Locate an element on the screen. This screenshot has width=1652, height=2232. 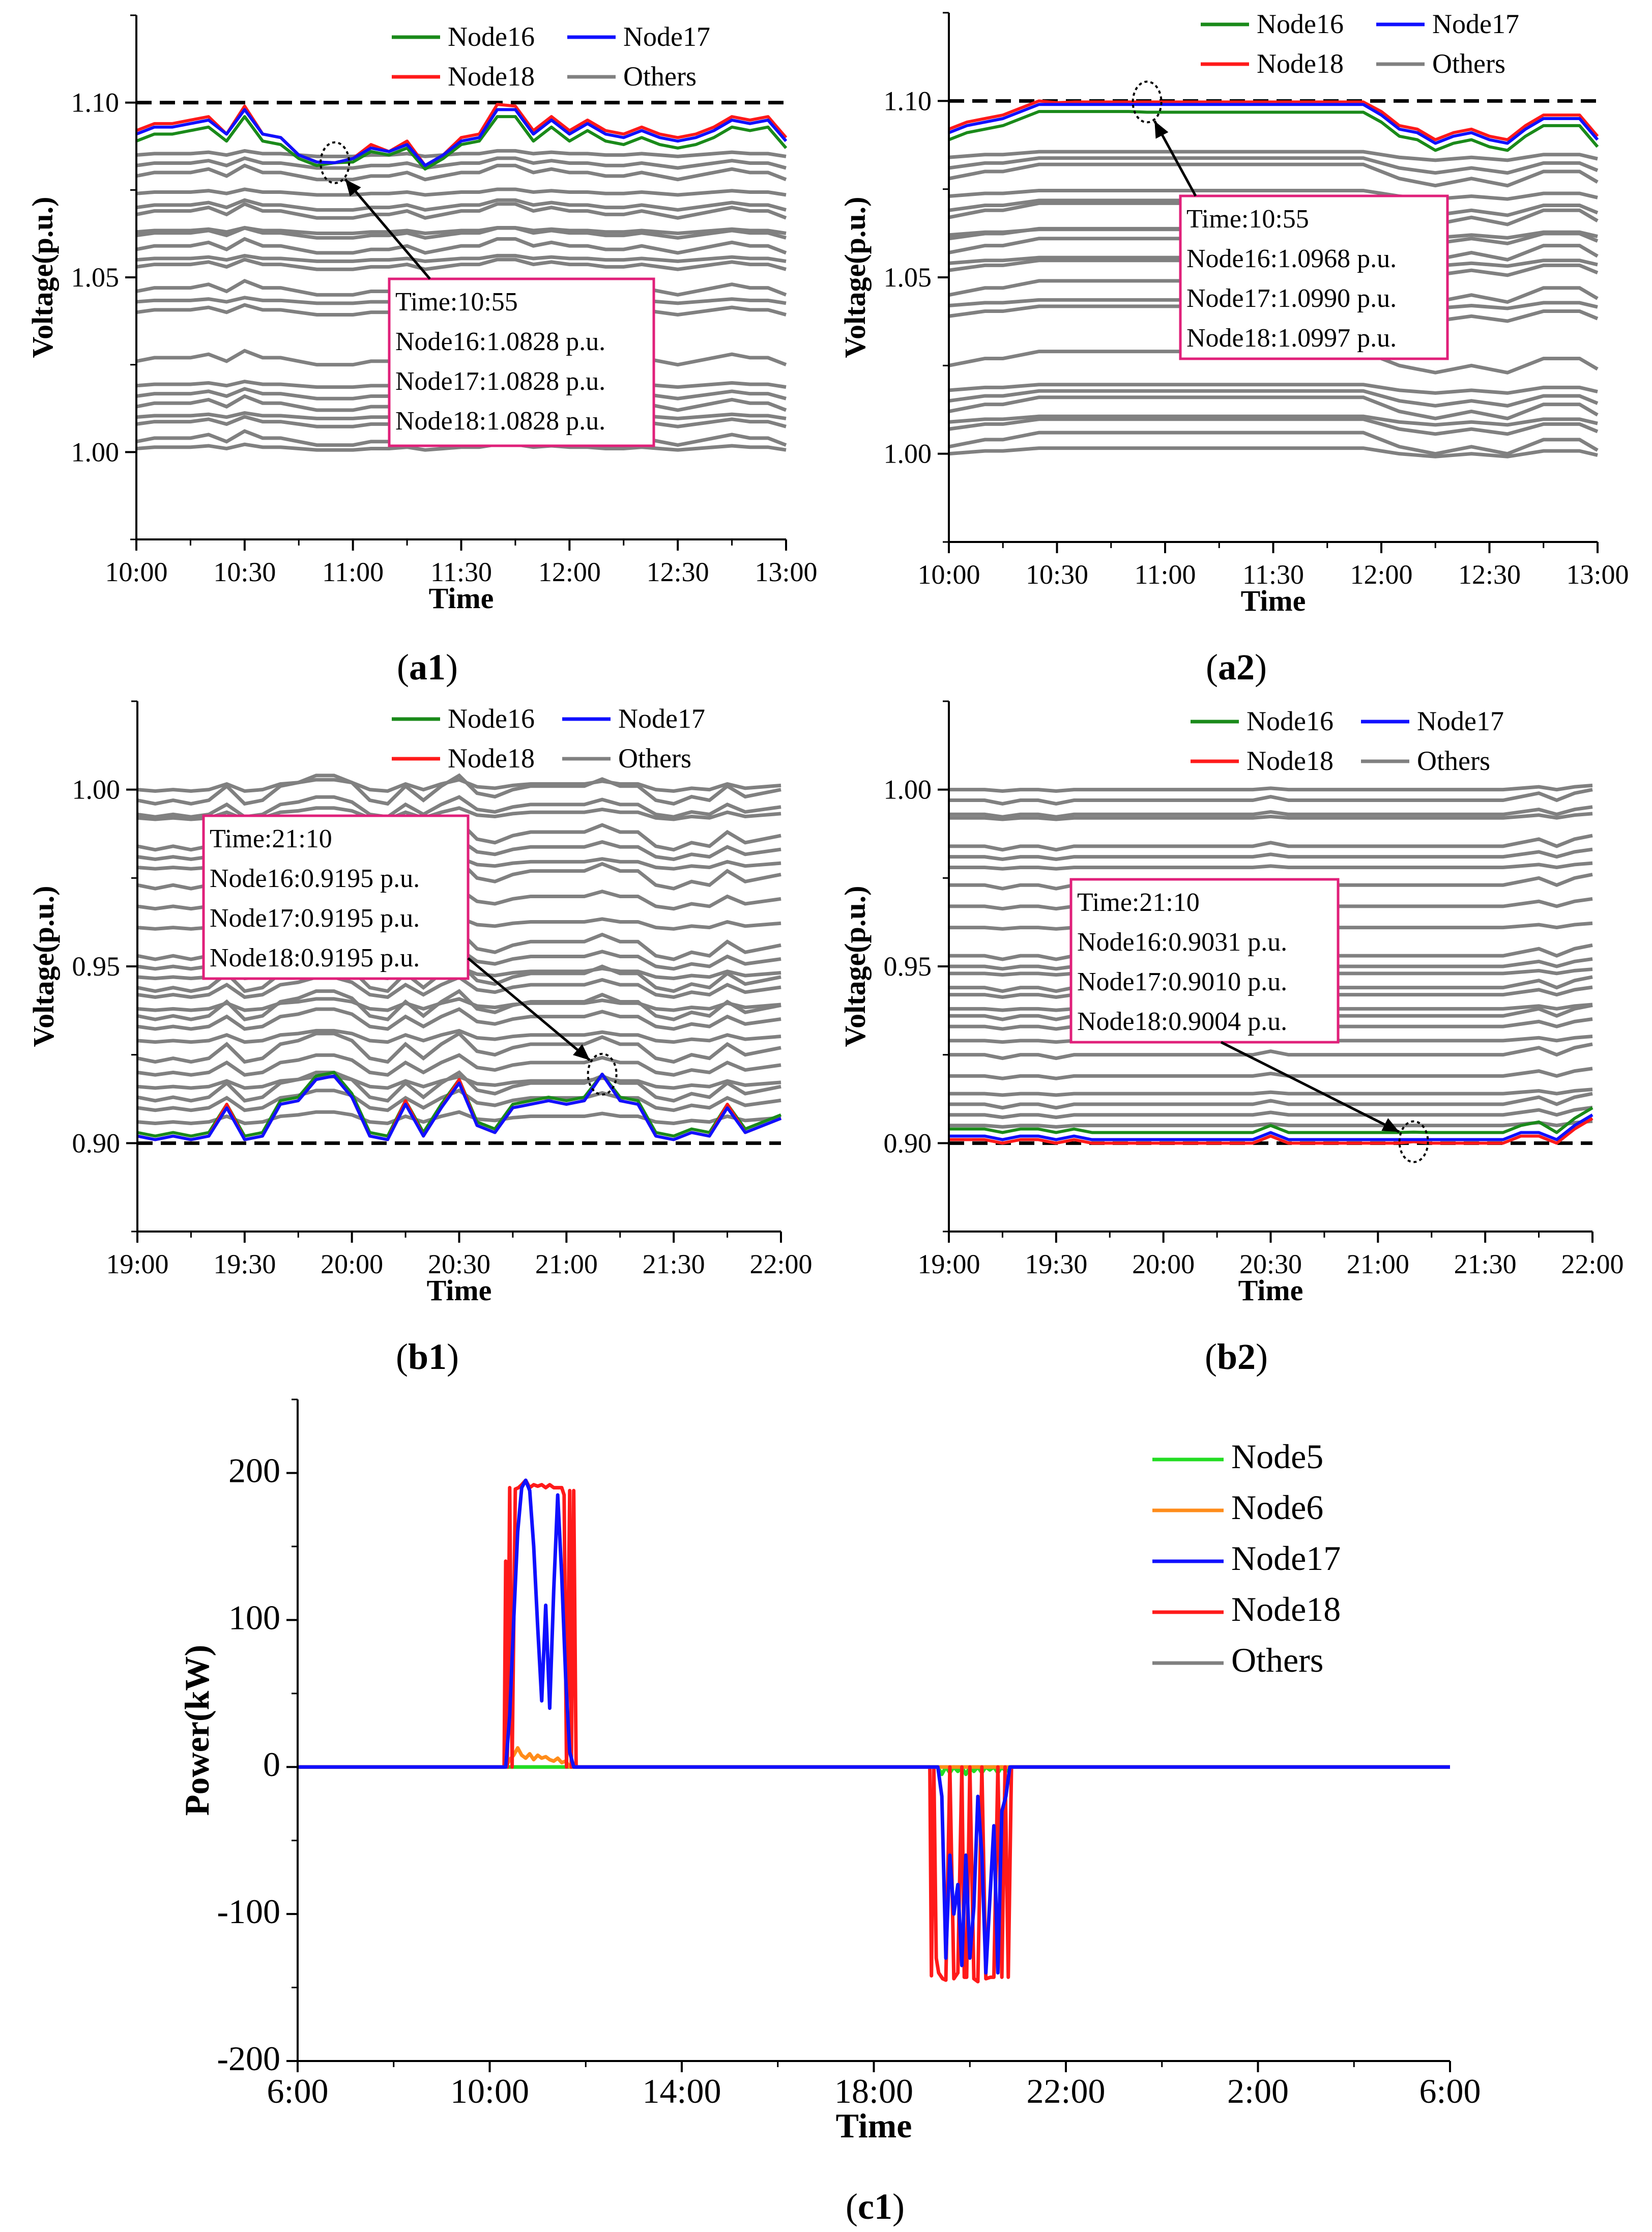
annotation-line: Node18:0.9004 p.u. is located at coordinates (1182, 1022).